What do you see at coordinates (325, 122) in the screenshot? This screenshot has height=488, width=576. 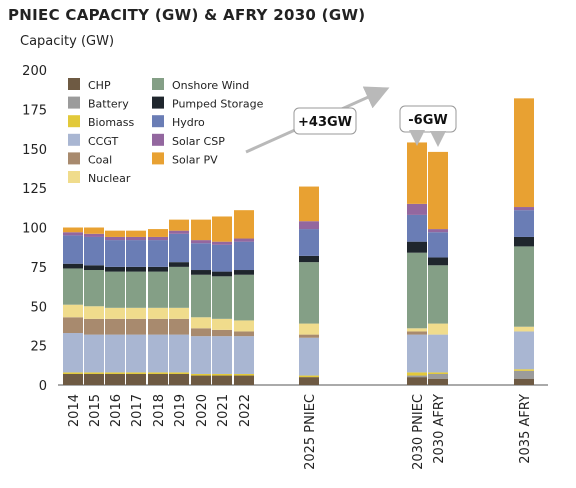 I see `annotation-increase: +43GW` at bounding box center [325, 122].